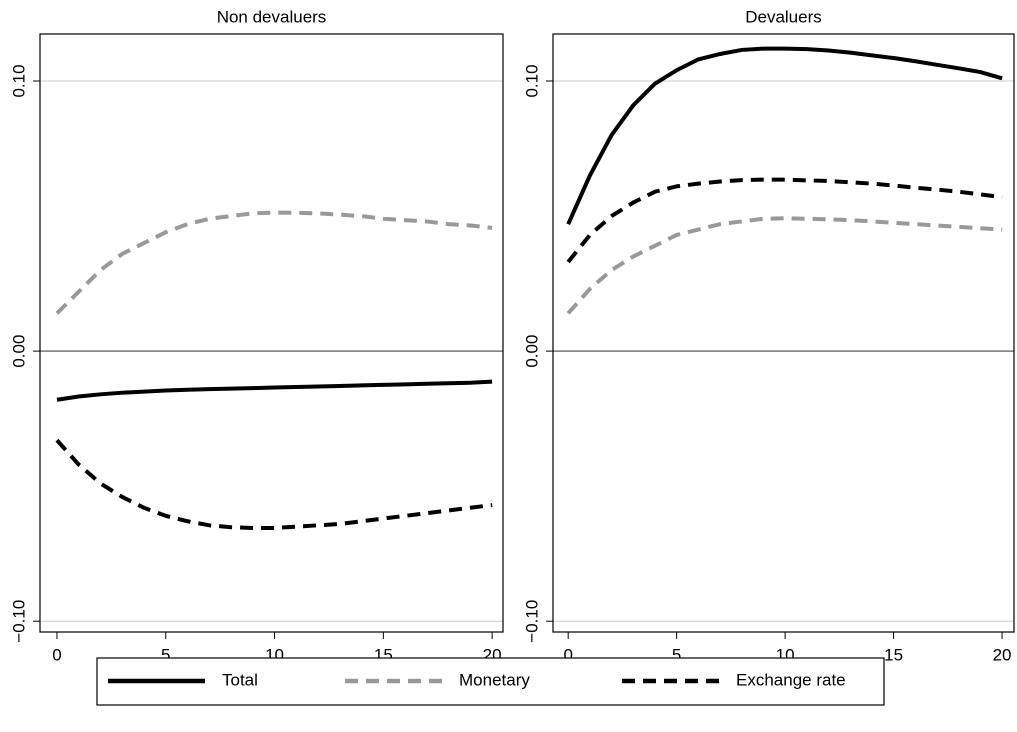 This screenshot has height=732, width=1017. I want to click on x-tick-label: 15, so click(893, 654).